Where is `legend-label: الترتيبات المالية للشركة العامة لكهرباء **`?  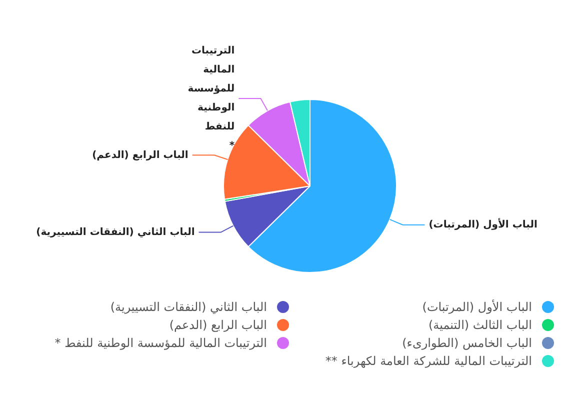 legend-label: الترتيبات المالية للشركة العامة لكهرباء ** is located at coordinates (428, 361).